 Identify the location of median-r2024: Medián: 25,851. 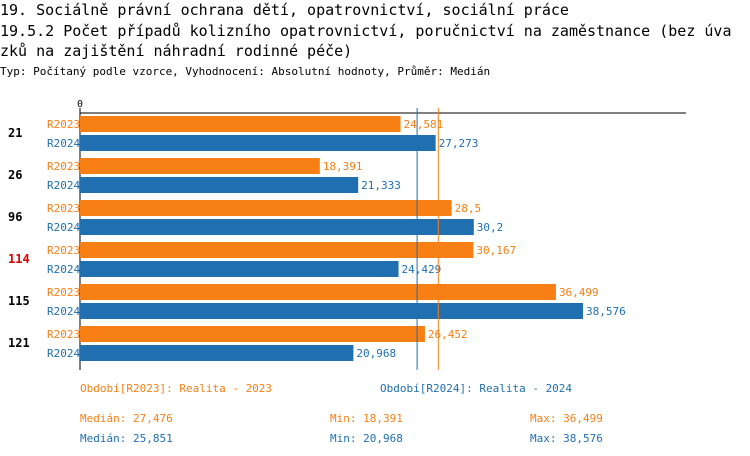
(126, 438).